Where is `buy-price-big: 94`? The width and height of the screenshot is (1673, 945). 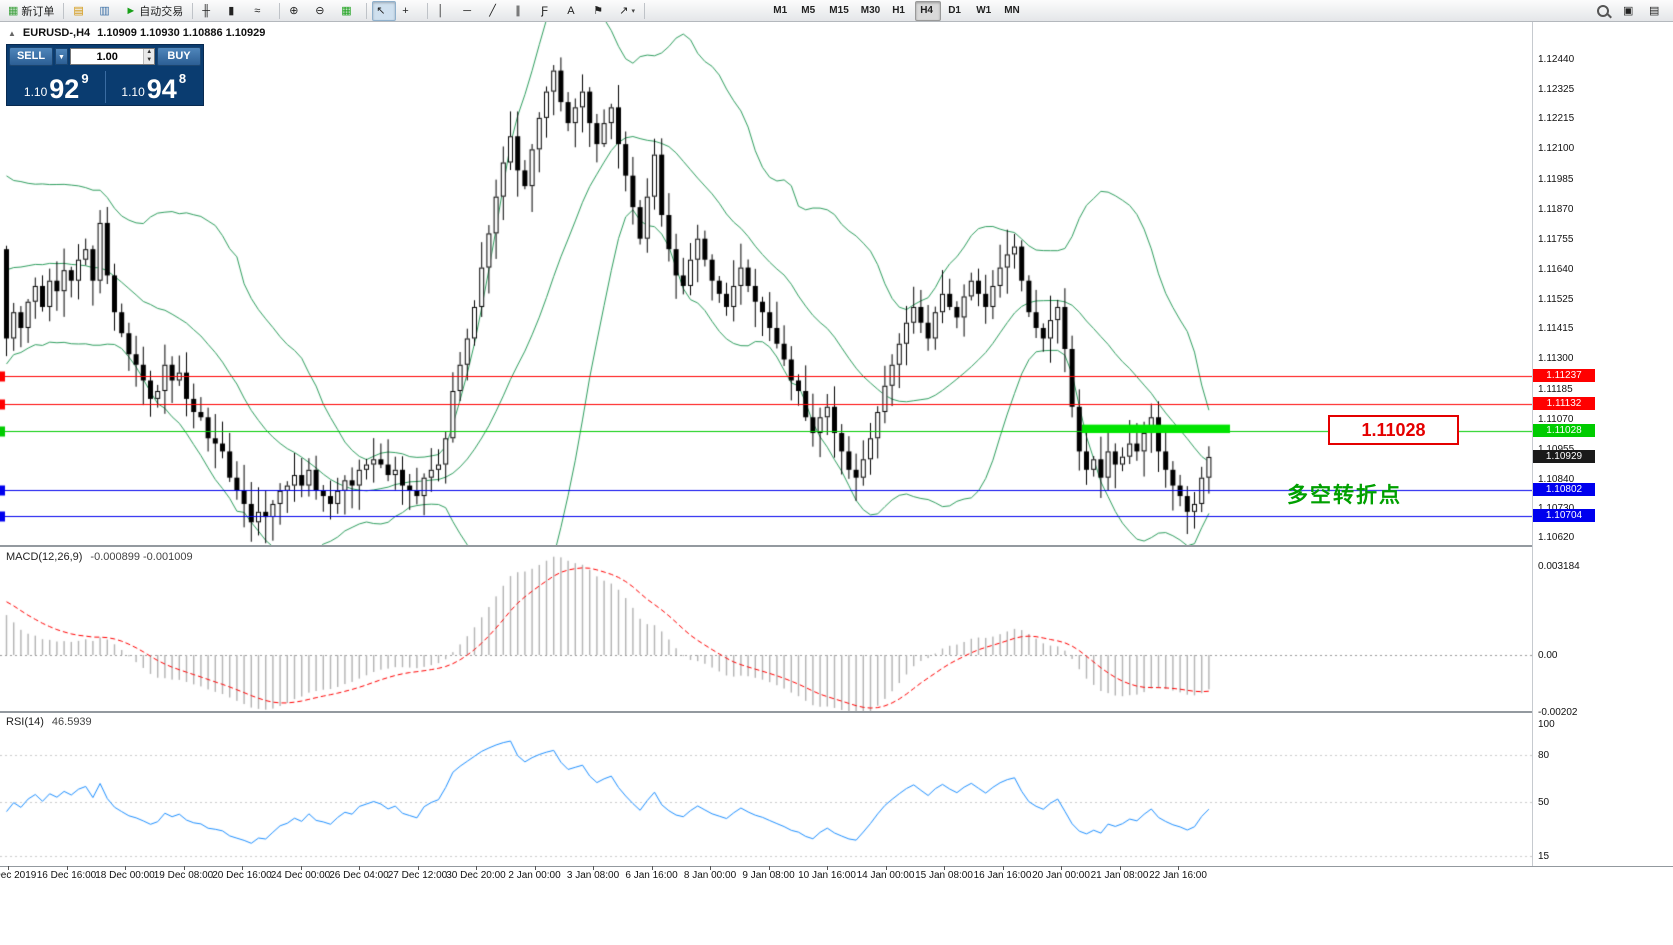 buy-price-big: 94 is located at coordinates (161, 89).